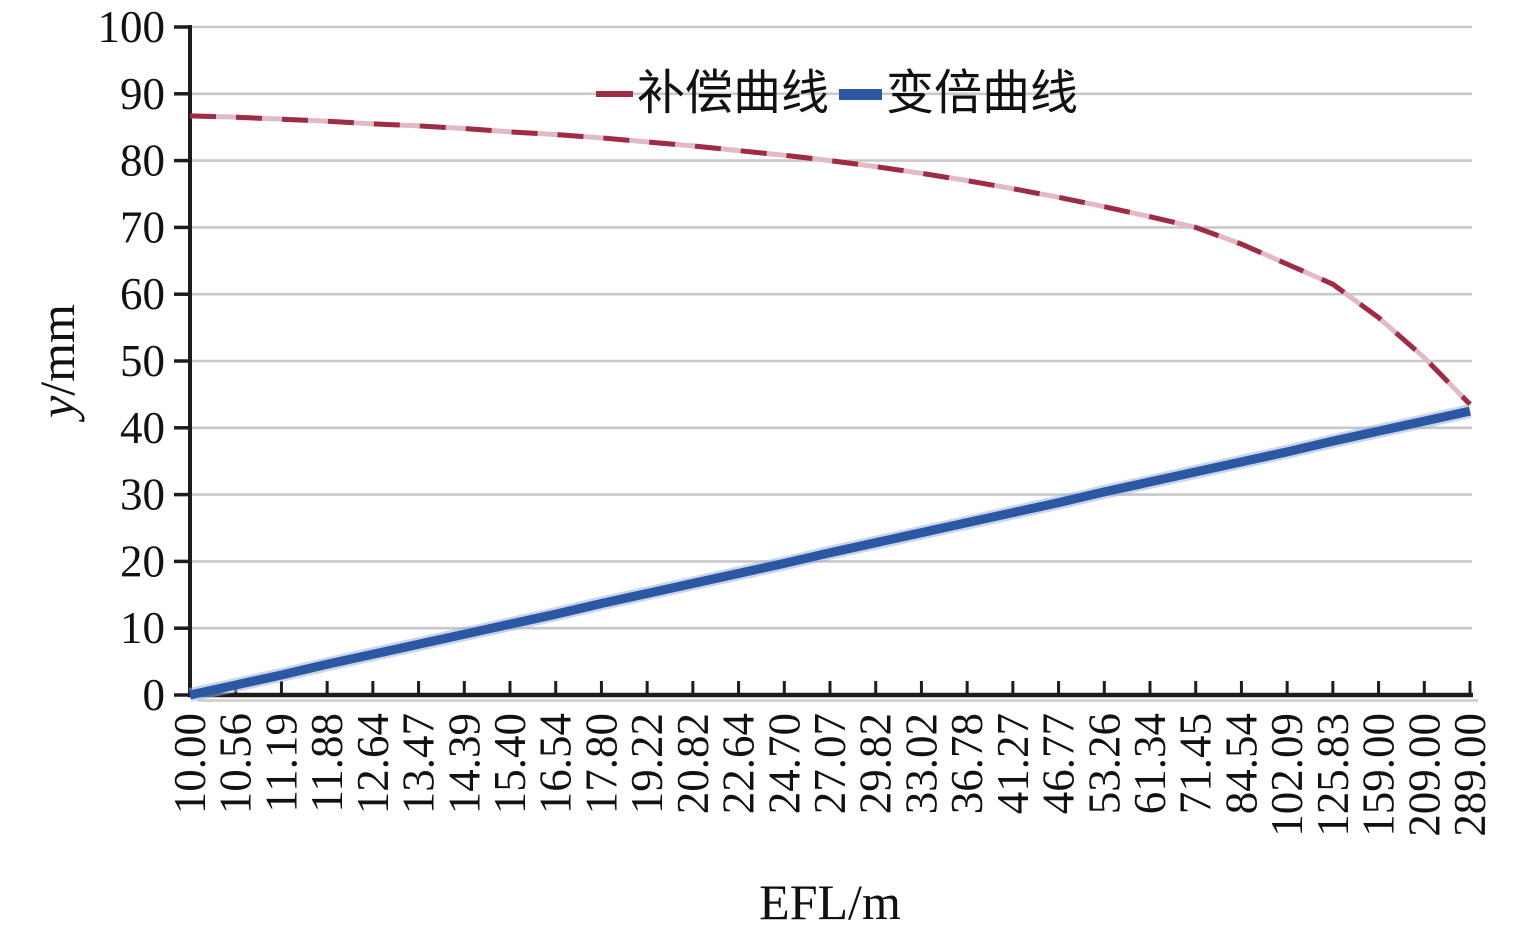  Describe the element at coordinates (142, 227) in the screenshot. I see `y-tick-label: 70` at that location.